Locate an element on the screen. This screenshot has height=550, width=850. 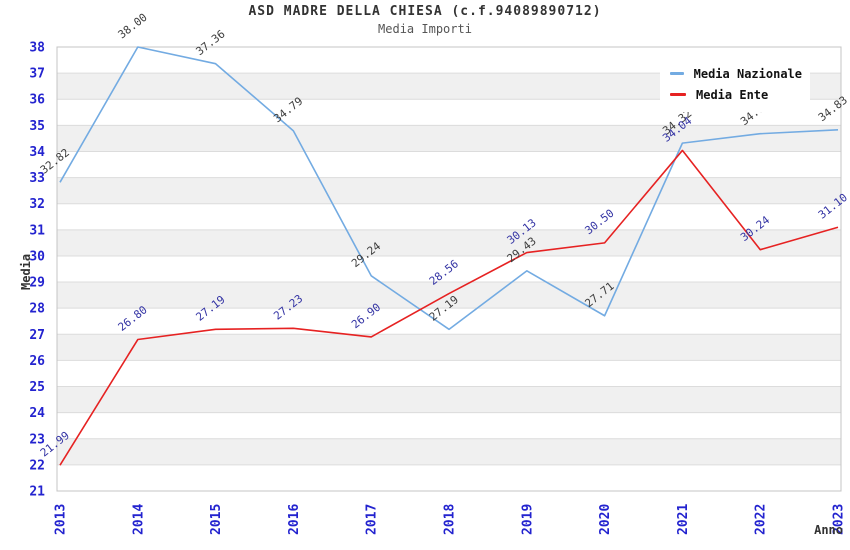
y-axis-title: Media is located at coordinates (26, 272).